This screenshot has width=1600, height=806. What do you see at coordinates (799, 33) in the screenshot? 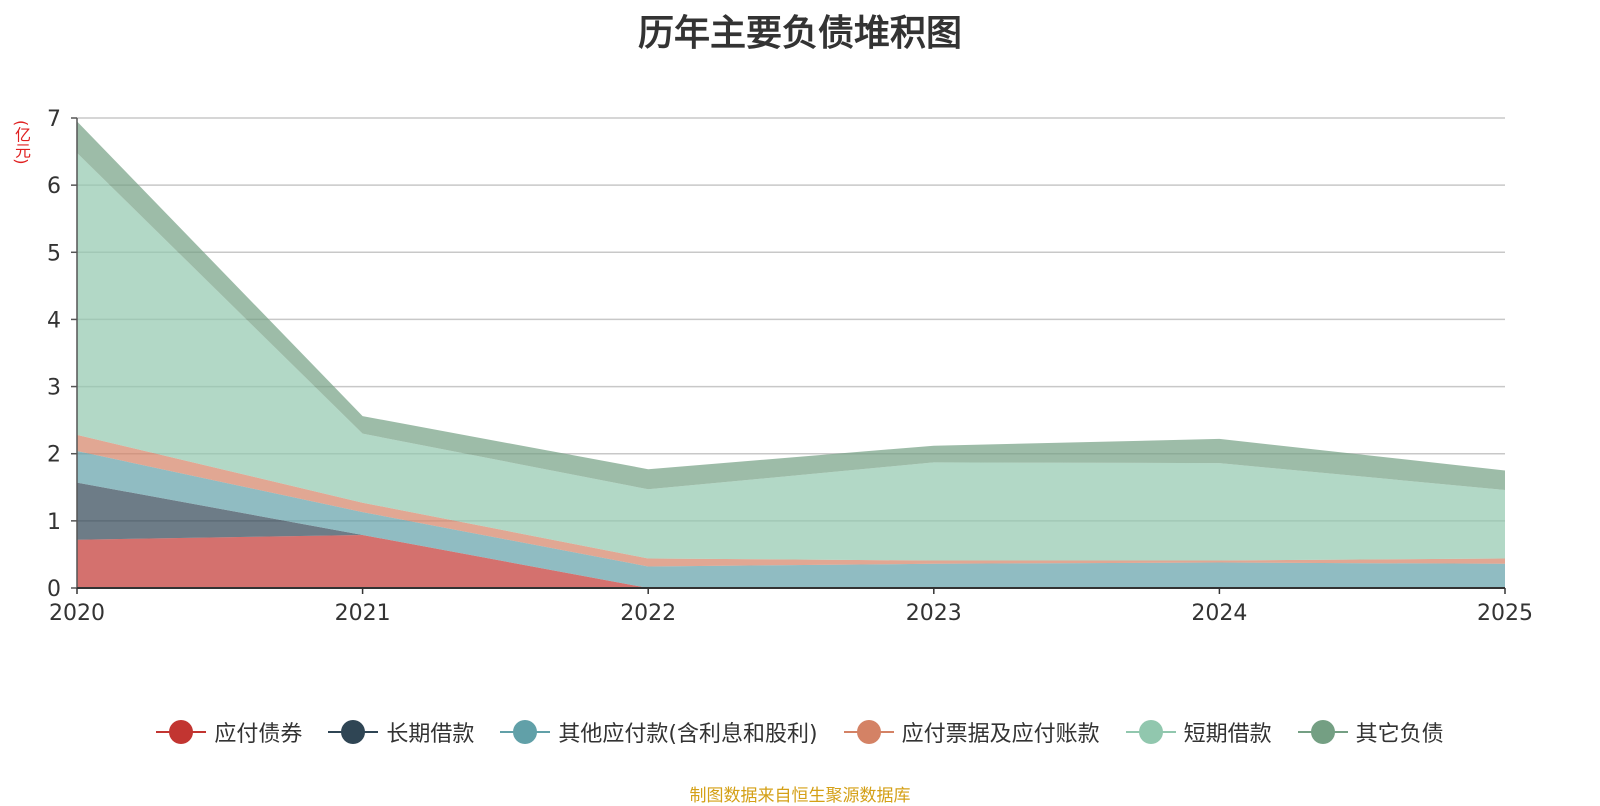
I see `chart-title: 历年主要负债堆积图` at bounding box center [799, 33].